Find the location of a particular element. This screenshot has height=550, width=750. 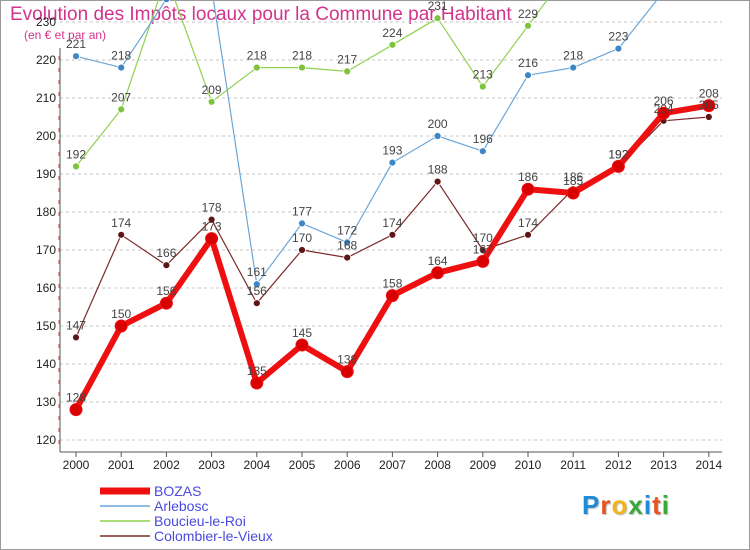

data-label-bozas: 128 is located at coordinates (76, 398).